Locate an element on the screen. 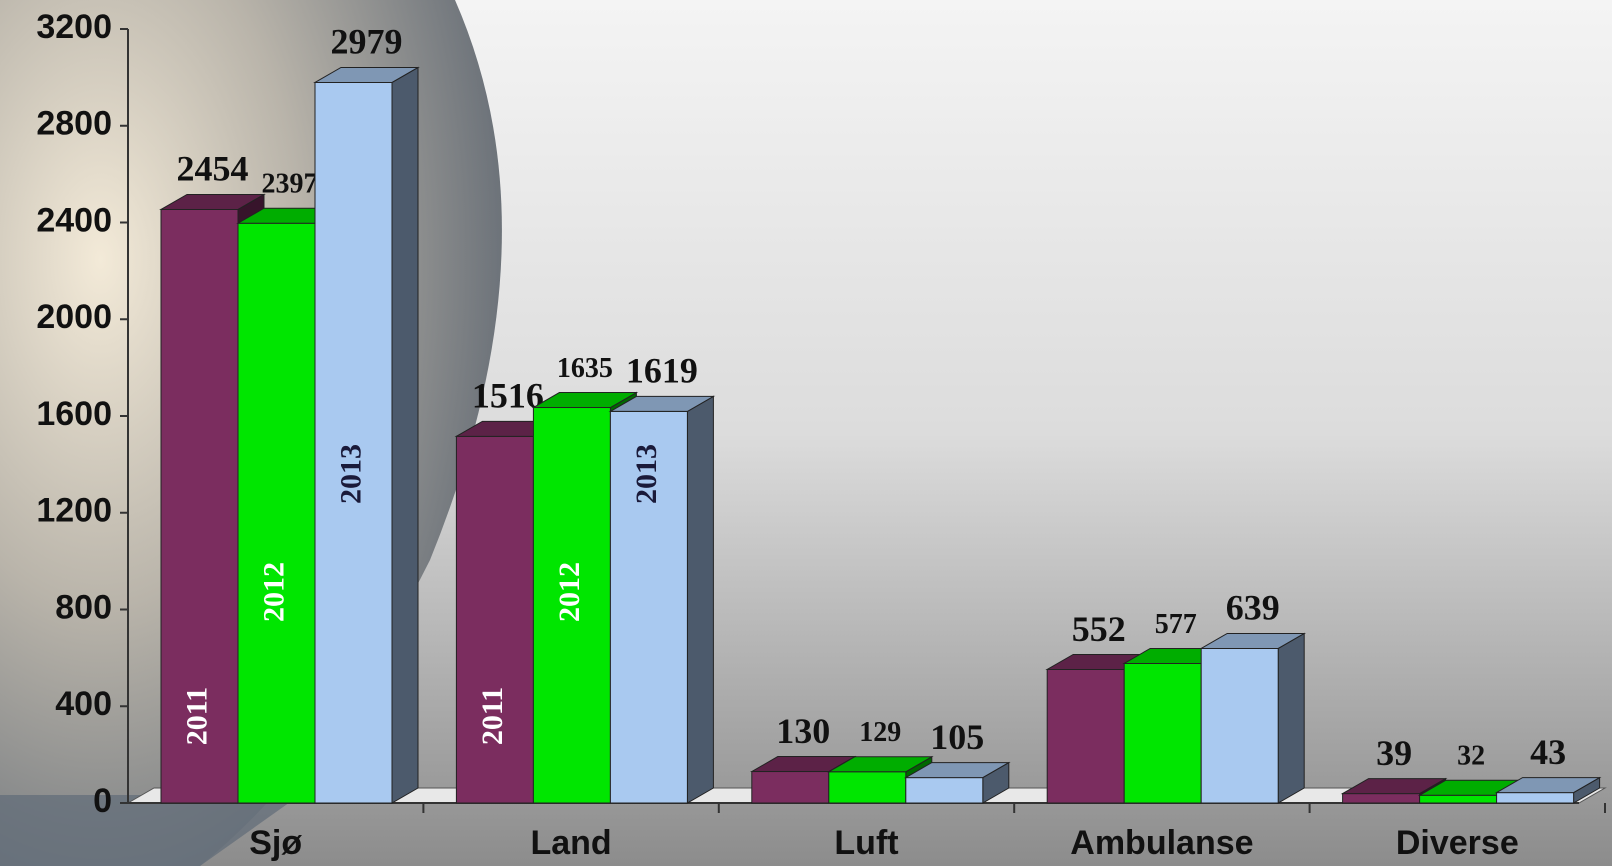 The image size is (1612, 866). y-tick-label: 1200 is located at coordinates (74, 511).